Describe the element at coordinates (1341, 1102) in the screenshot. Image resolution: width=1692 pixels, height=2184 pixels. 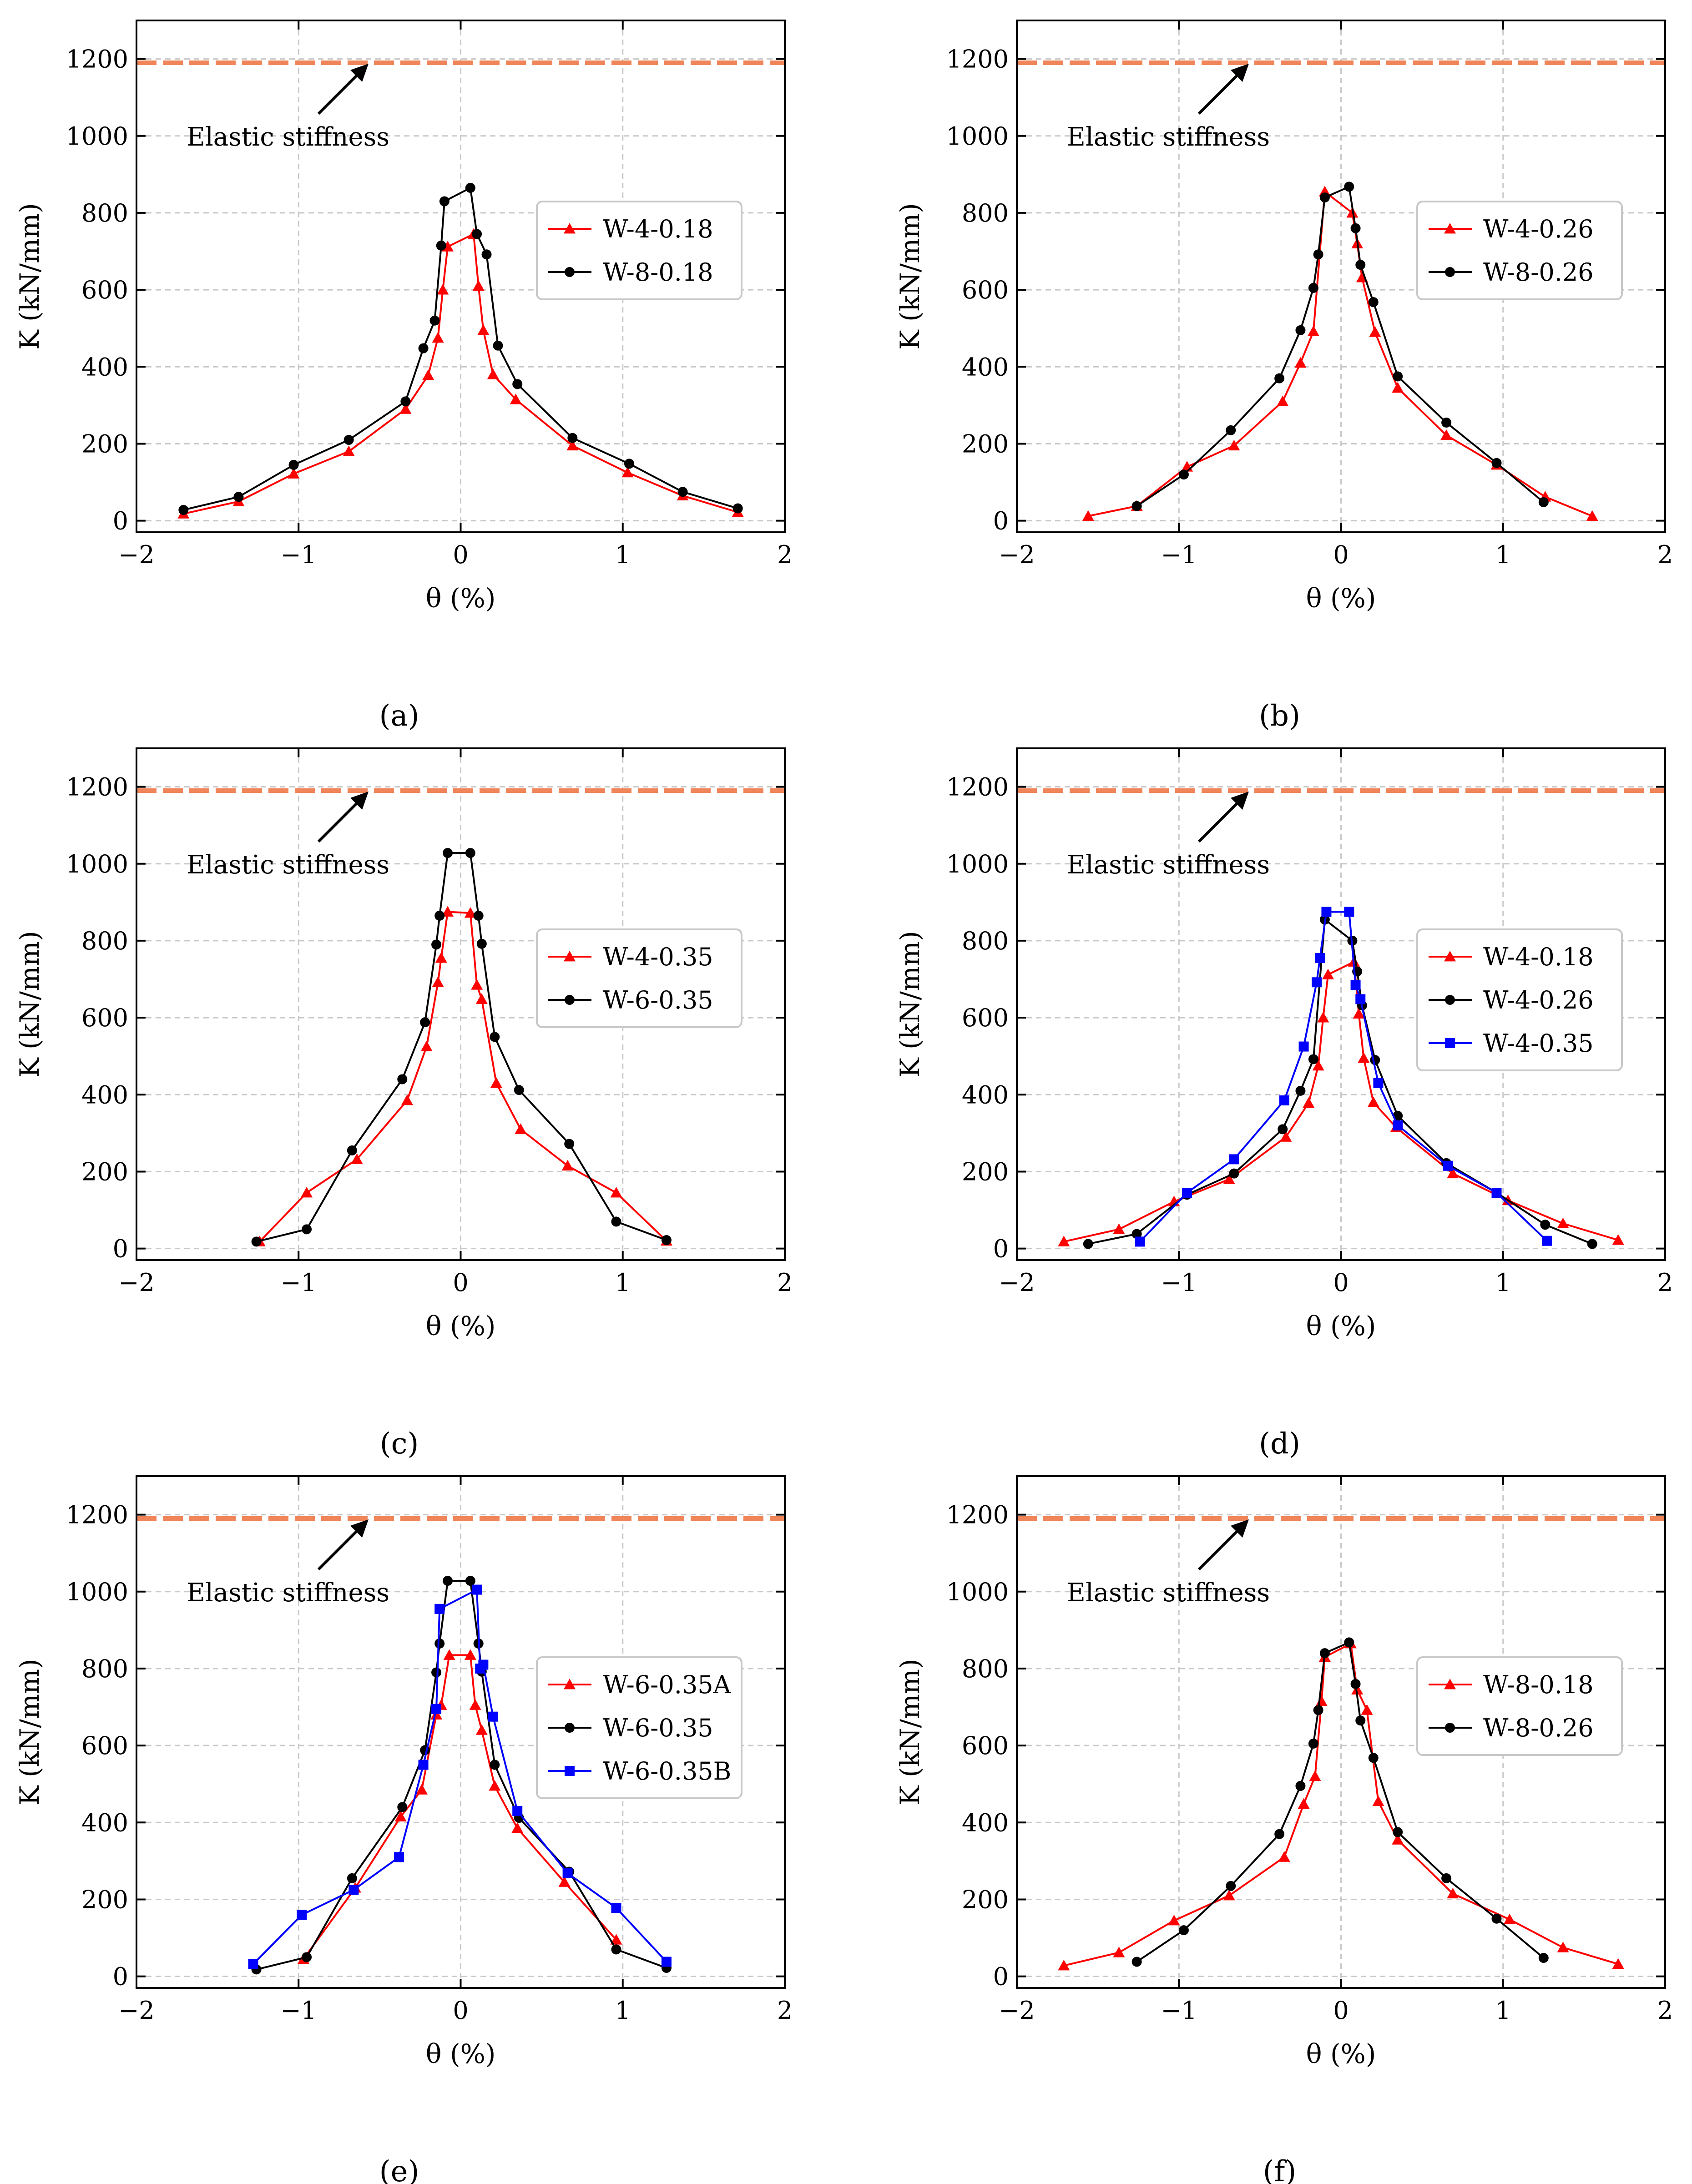
I see `series-line-W-4-0.18` at that location.